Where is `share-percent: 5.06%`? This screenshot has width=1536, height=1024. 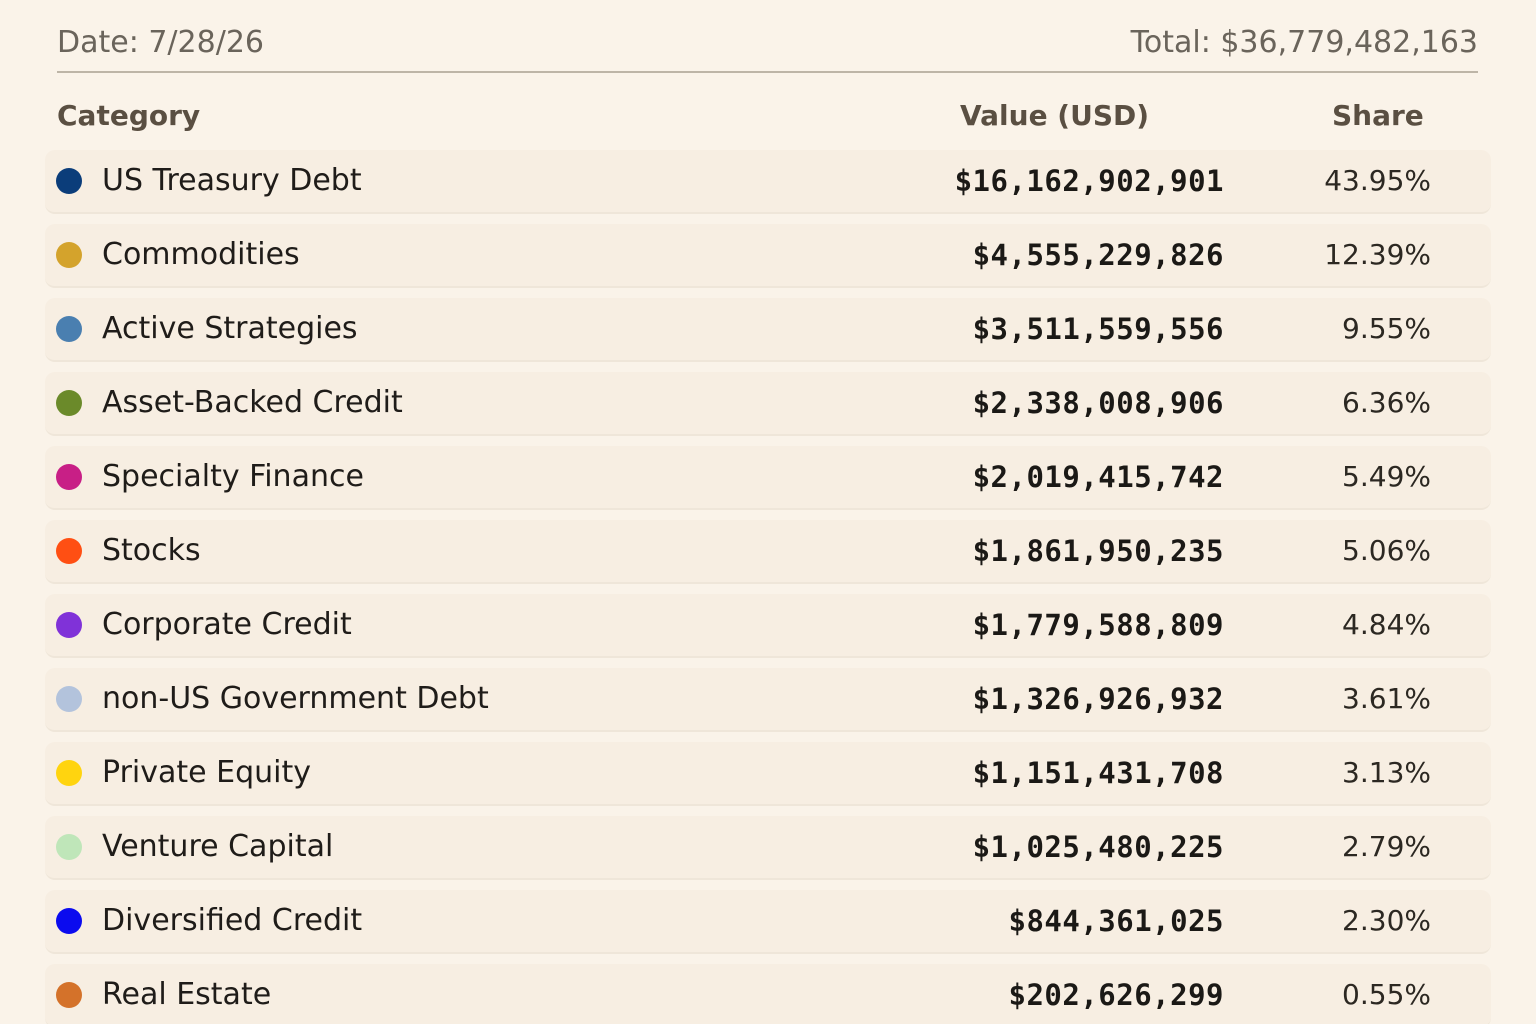
share-percent: 5.06% is located at coordinates (1386, 550).